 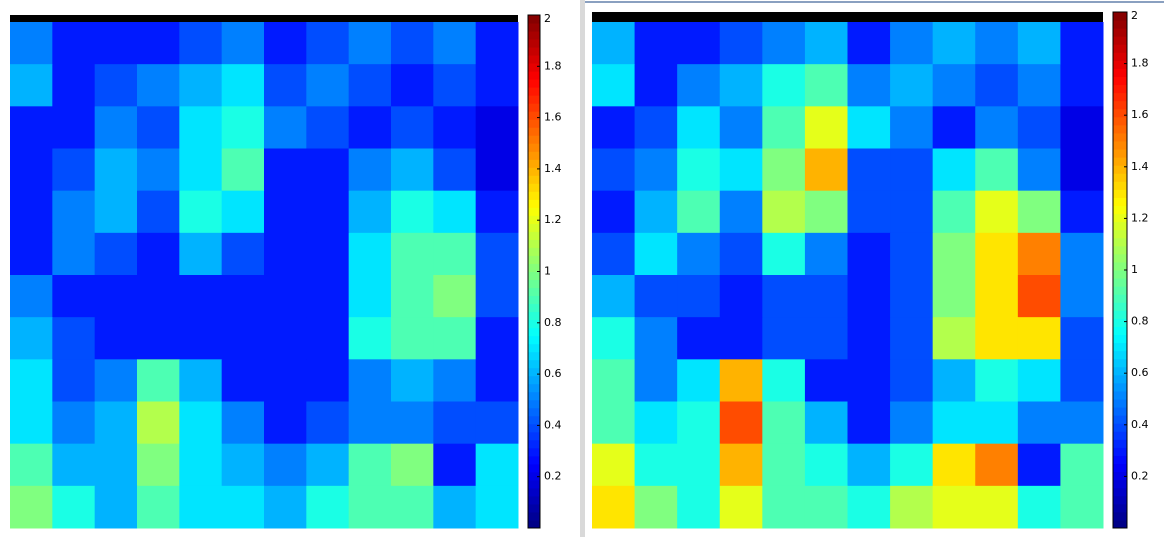 I want to click on colorbar-tick-label: 1.4, so click(x=1140, y=166).